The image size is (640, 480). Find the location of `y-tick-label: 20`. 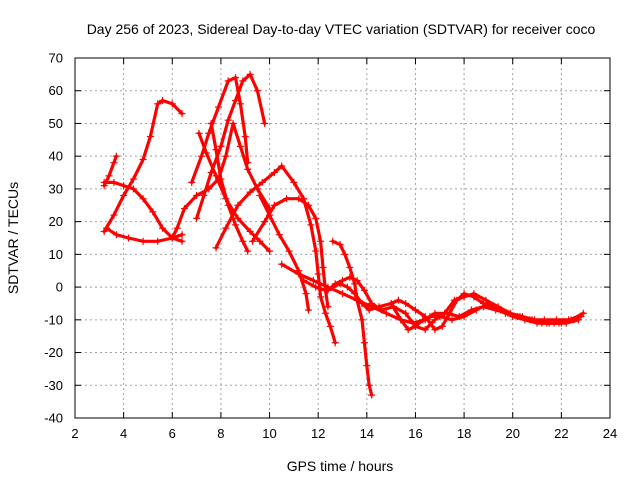

y-tick-label: 20 is located at coordinates (56, 221).